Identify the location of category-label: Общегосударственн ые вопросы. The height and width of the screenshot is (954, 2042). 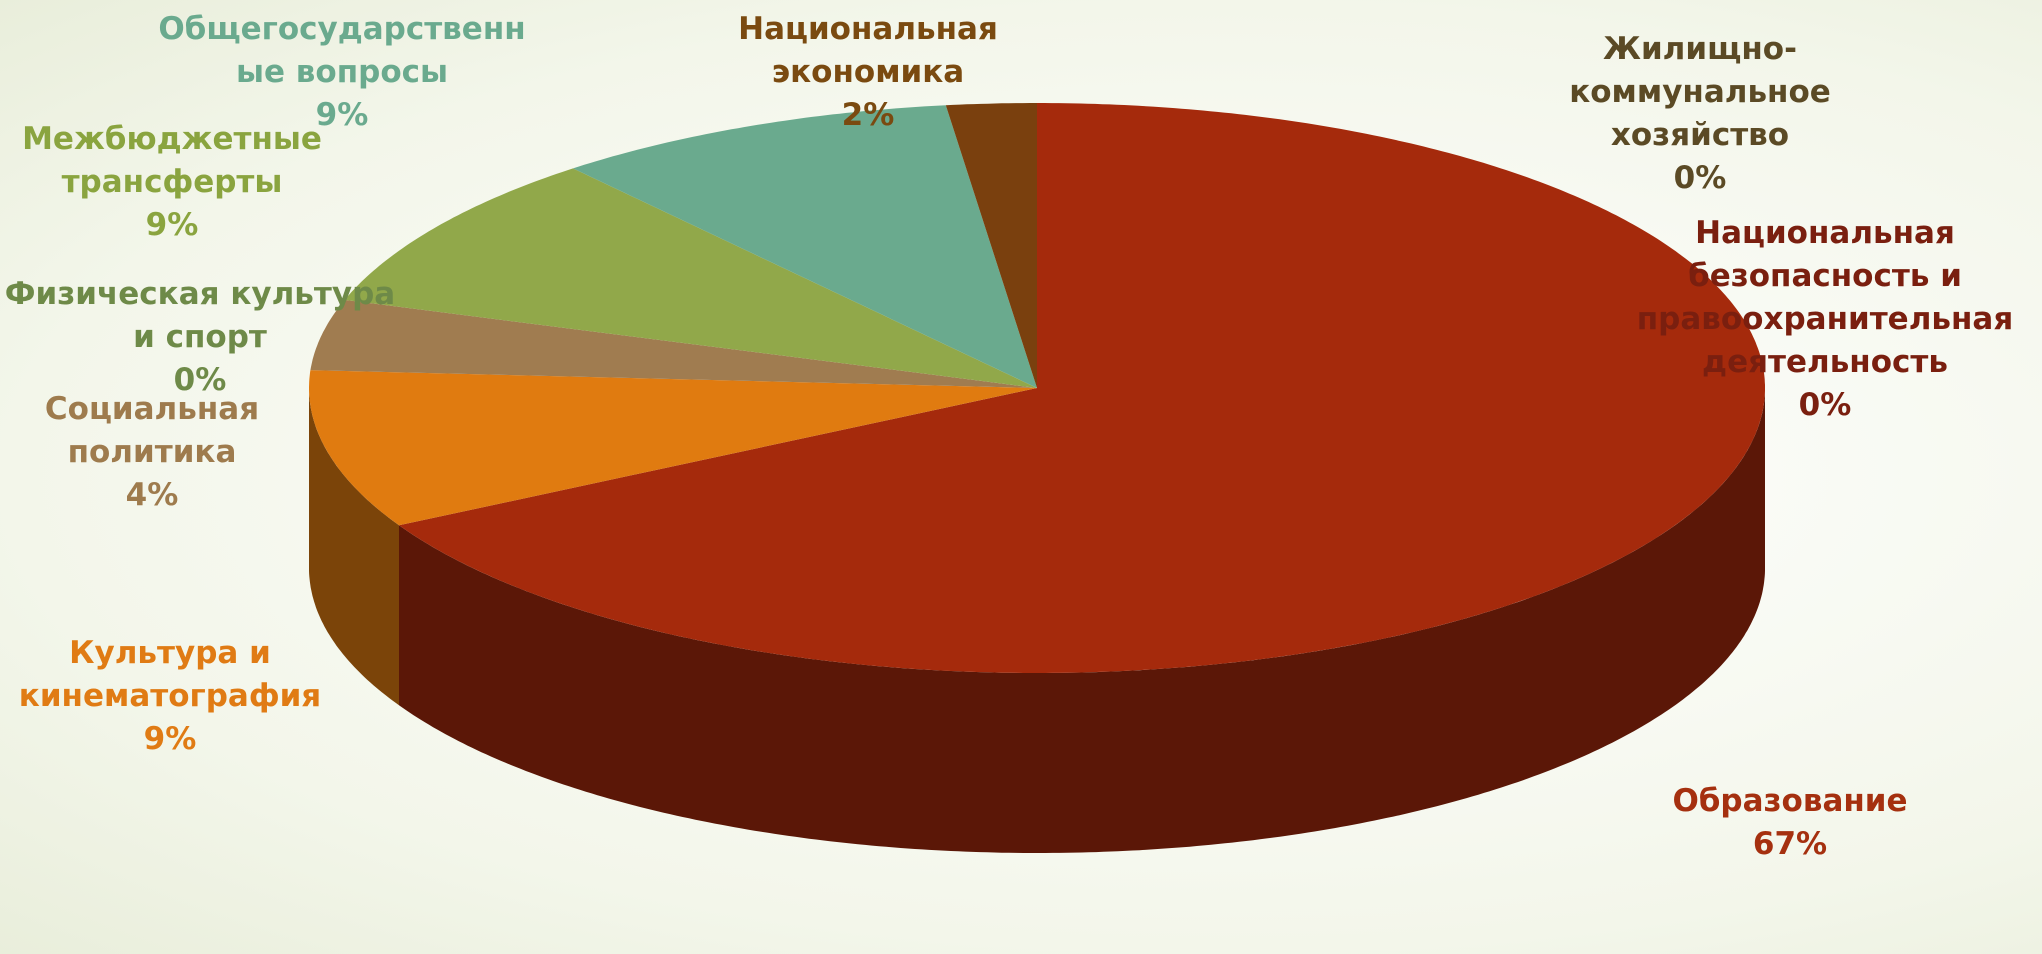
(342, 50).